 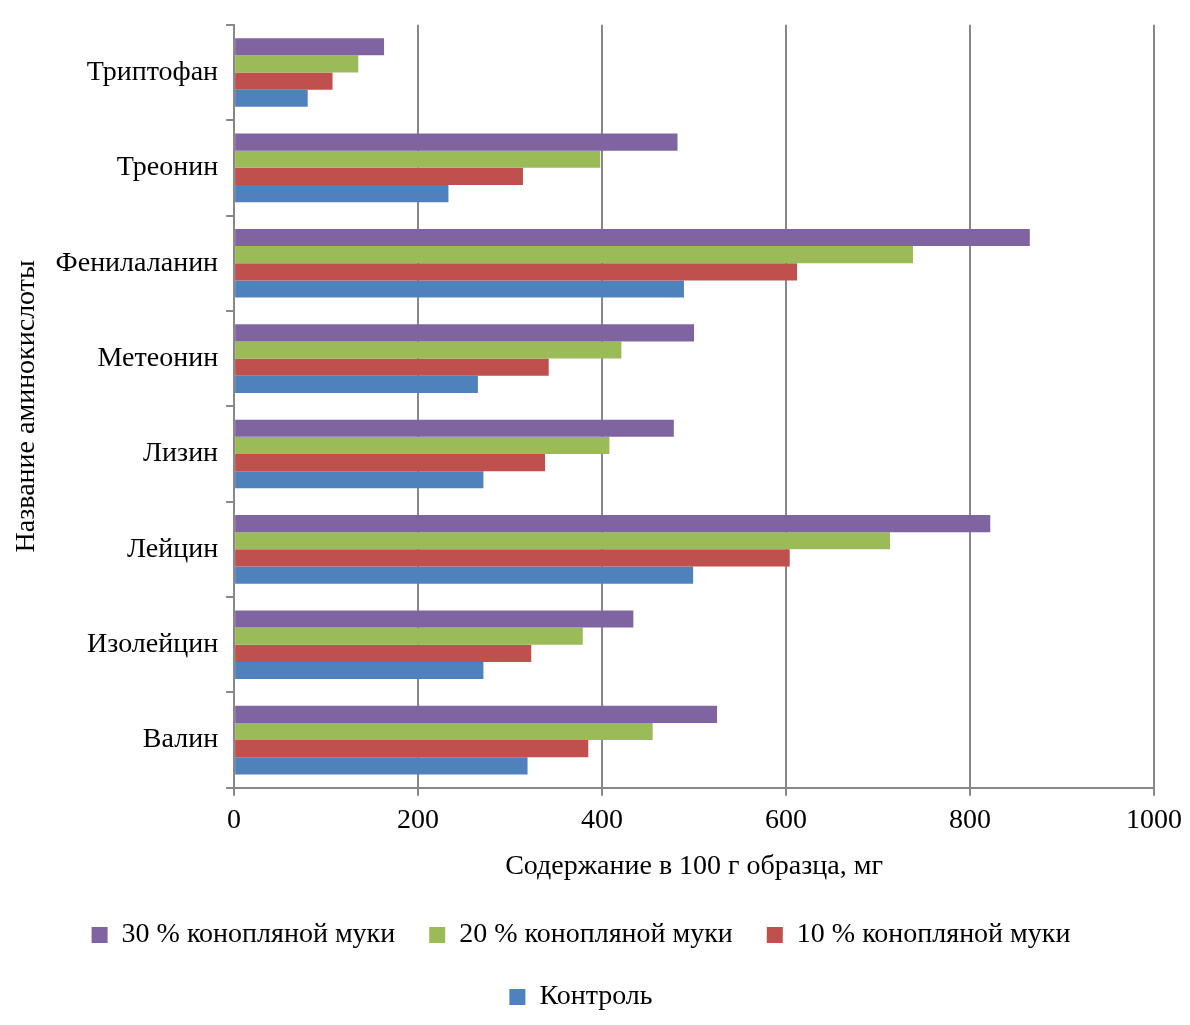 What do you see at coordinates (234, 818) in the screenshot?
I see `x-tick-label: 0` at bounding box center [234, 818].